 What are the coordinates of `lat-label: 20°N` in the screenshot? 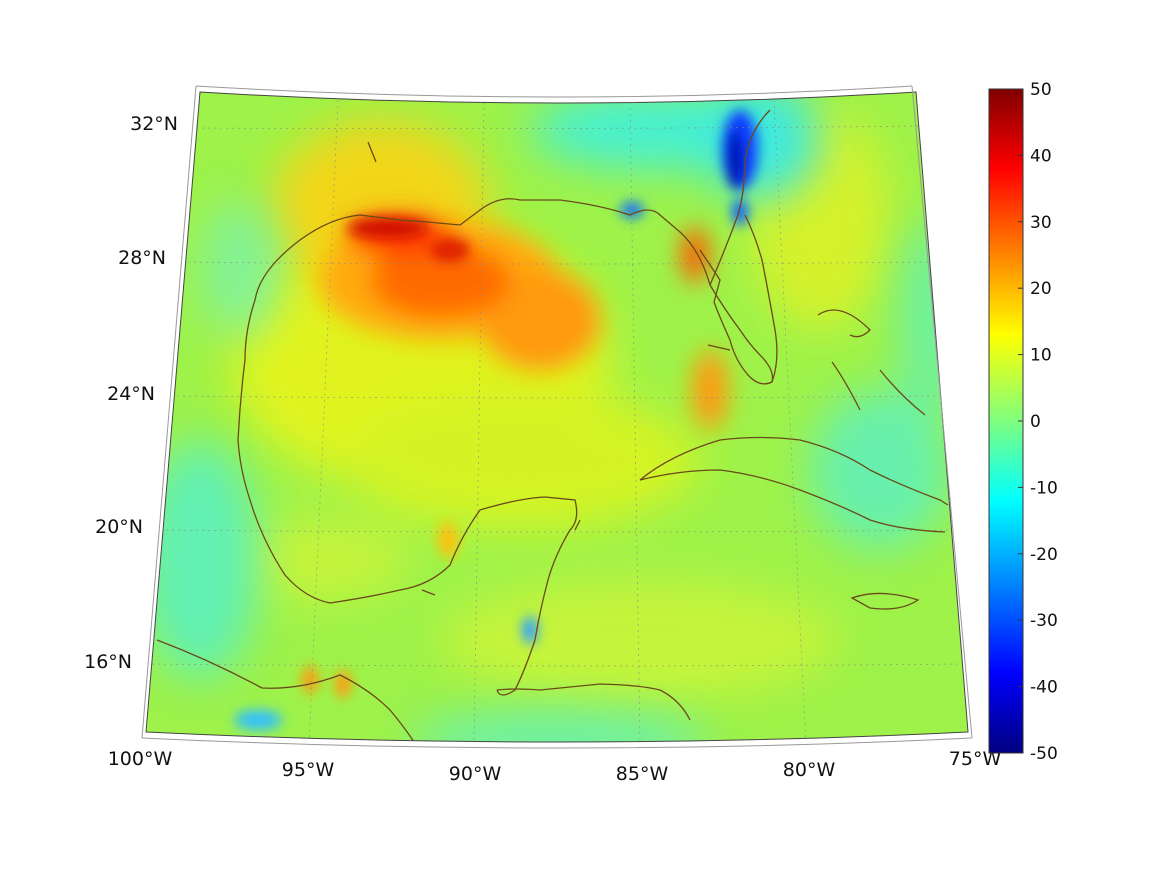 It's located at (119, 527).